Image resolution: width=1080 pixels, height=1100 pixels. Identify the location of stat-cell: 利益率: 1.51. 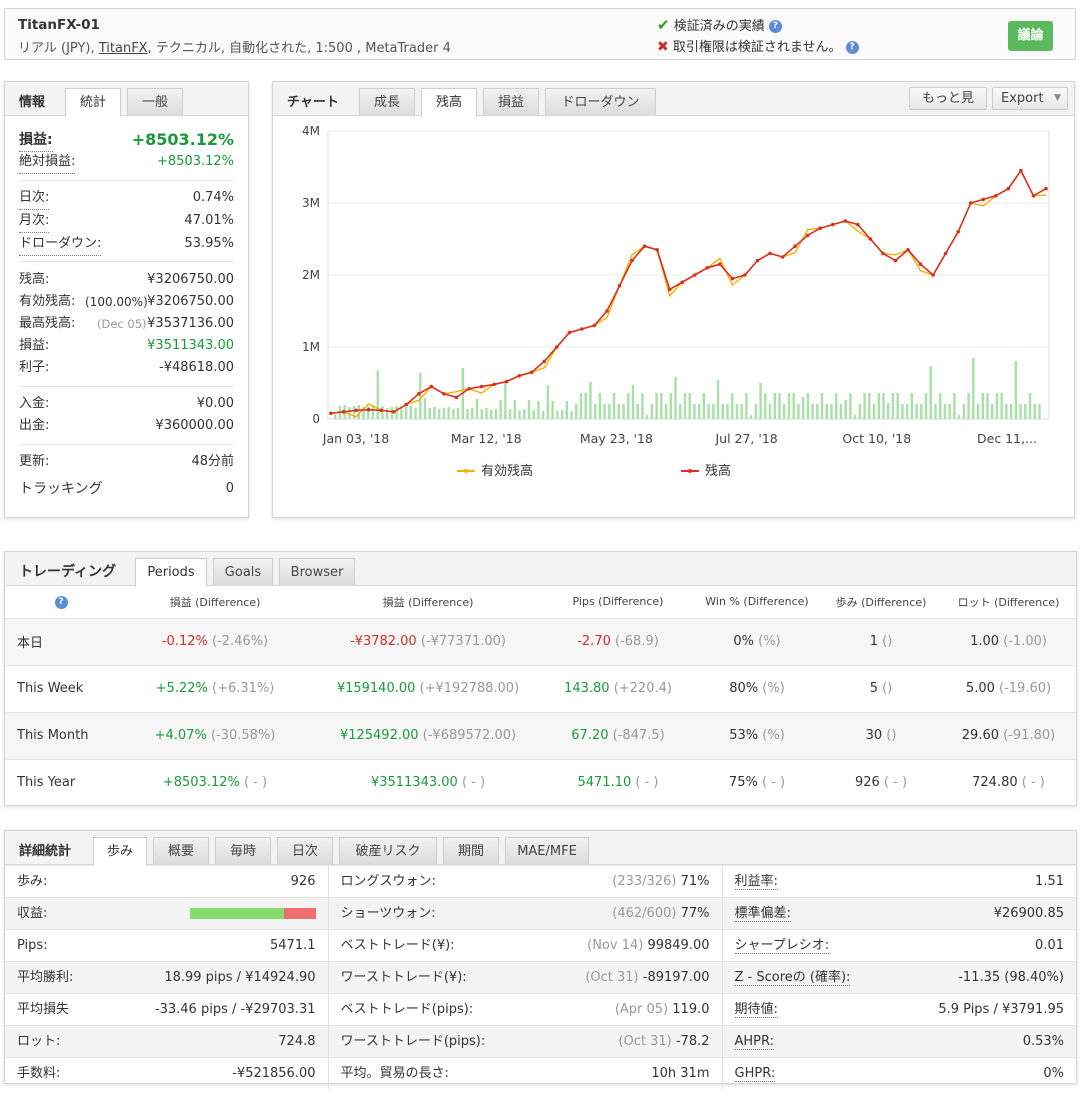
(898, 881).